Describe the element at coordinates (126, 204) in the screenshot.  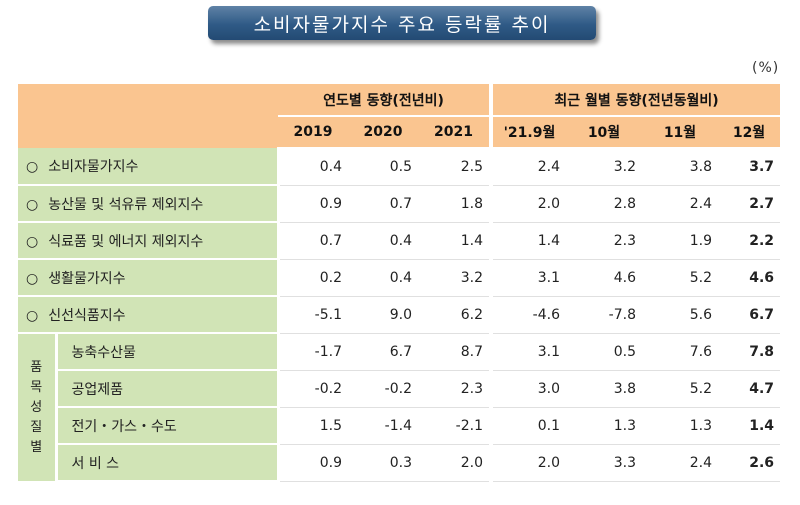
I see `row-label-text: 농산물 및 석유류 제외지수` at that location.